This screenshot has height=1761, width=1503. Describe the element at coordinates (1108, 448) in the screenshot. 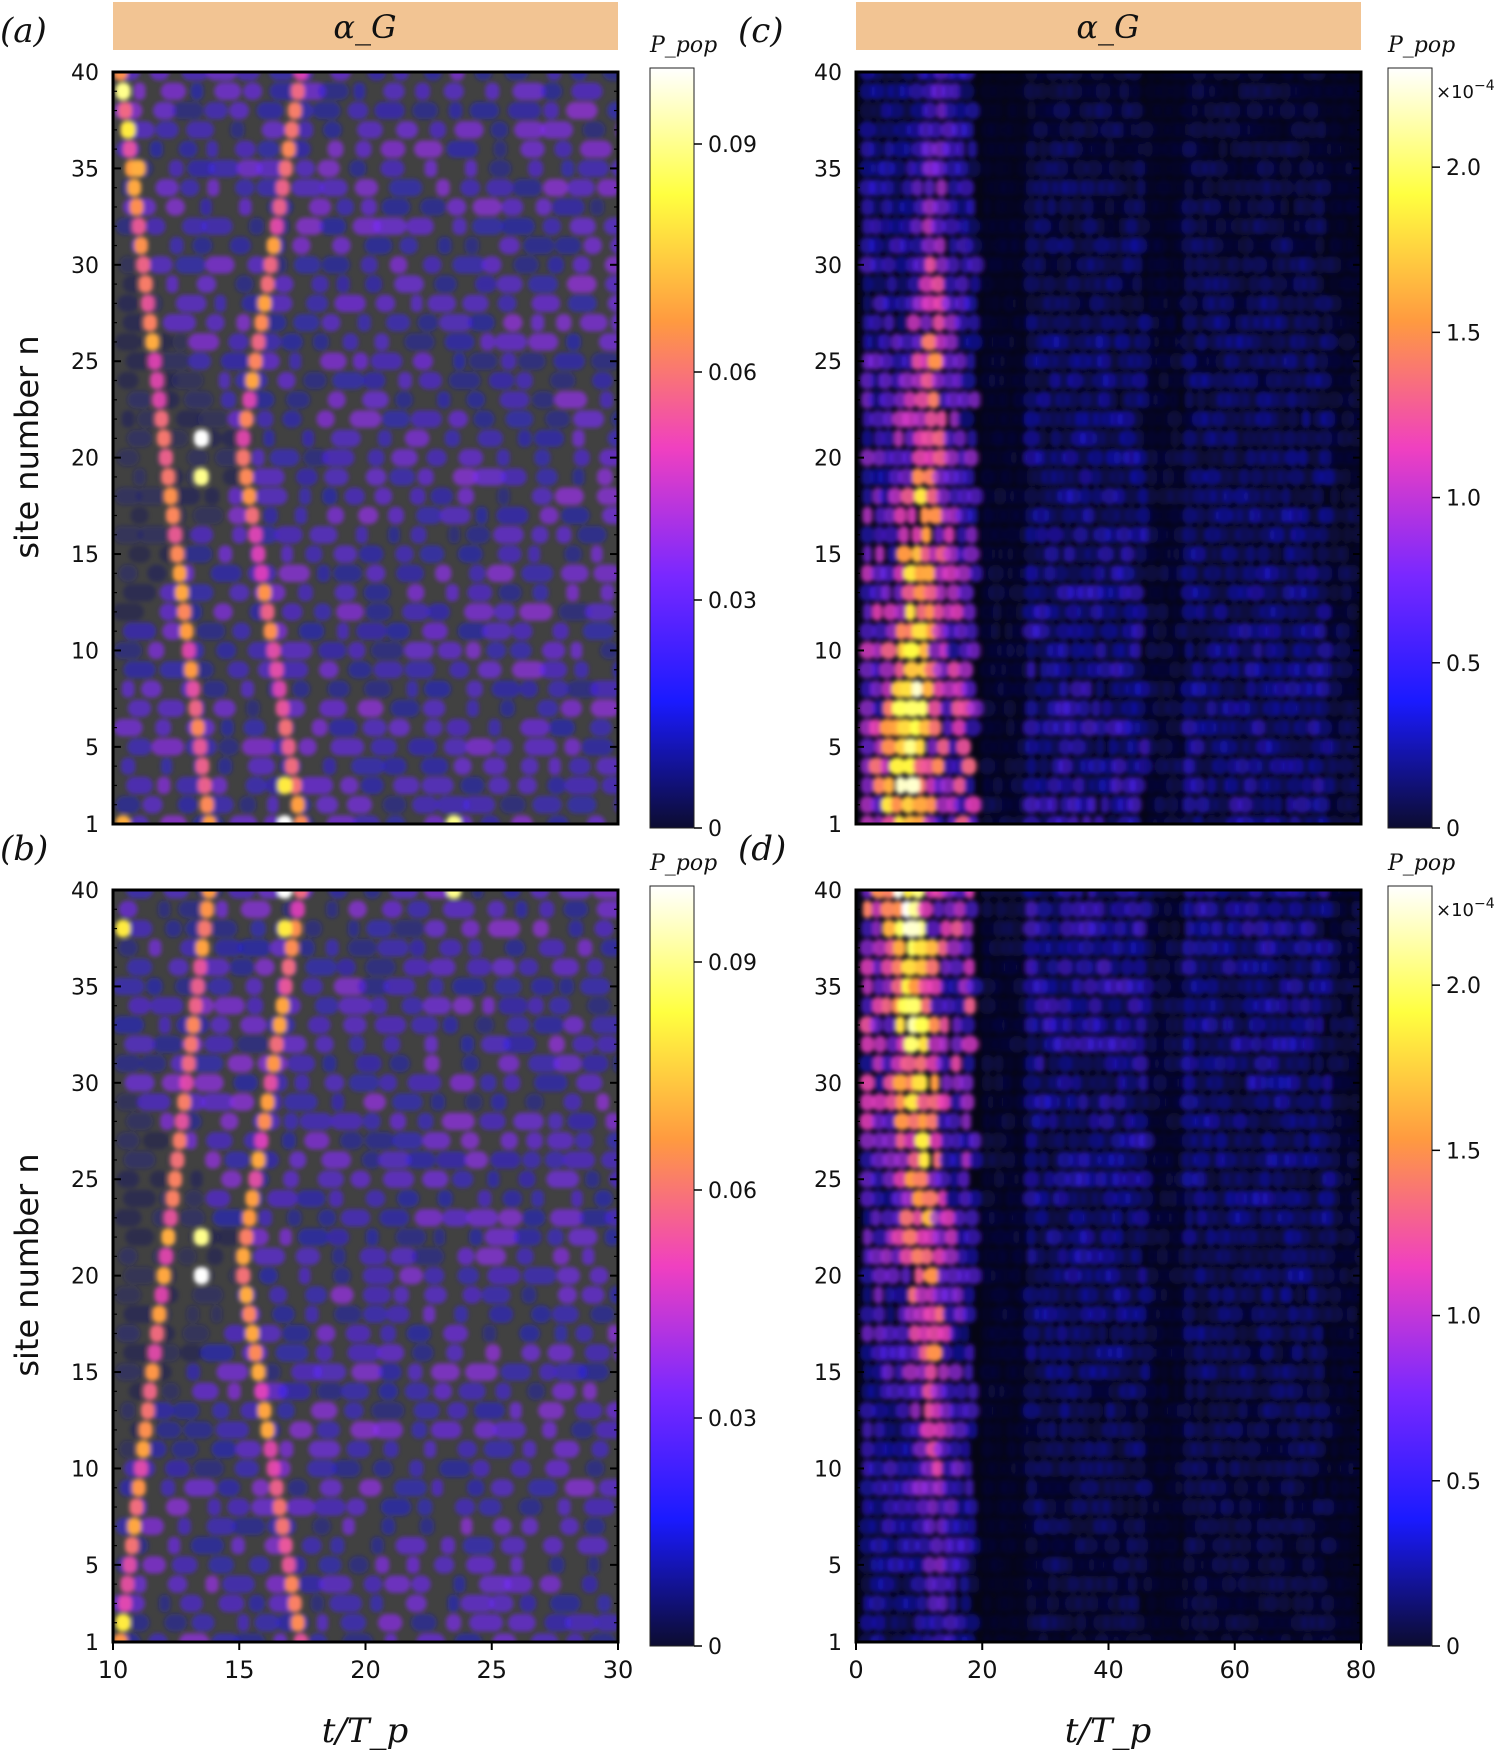

I see `heatmap-background` at that location.